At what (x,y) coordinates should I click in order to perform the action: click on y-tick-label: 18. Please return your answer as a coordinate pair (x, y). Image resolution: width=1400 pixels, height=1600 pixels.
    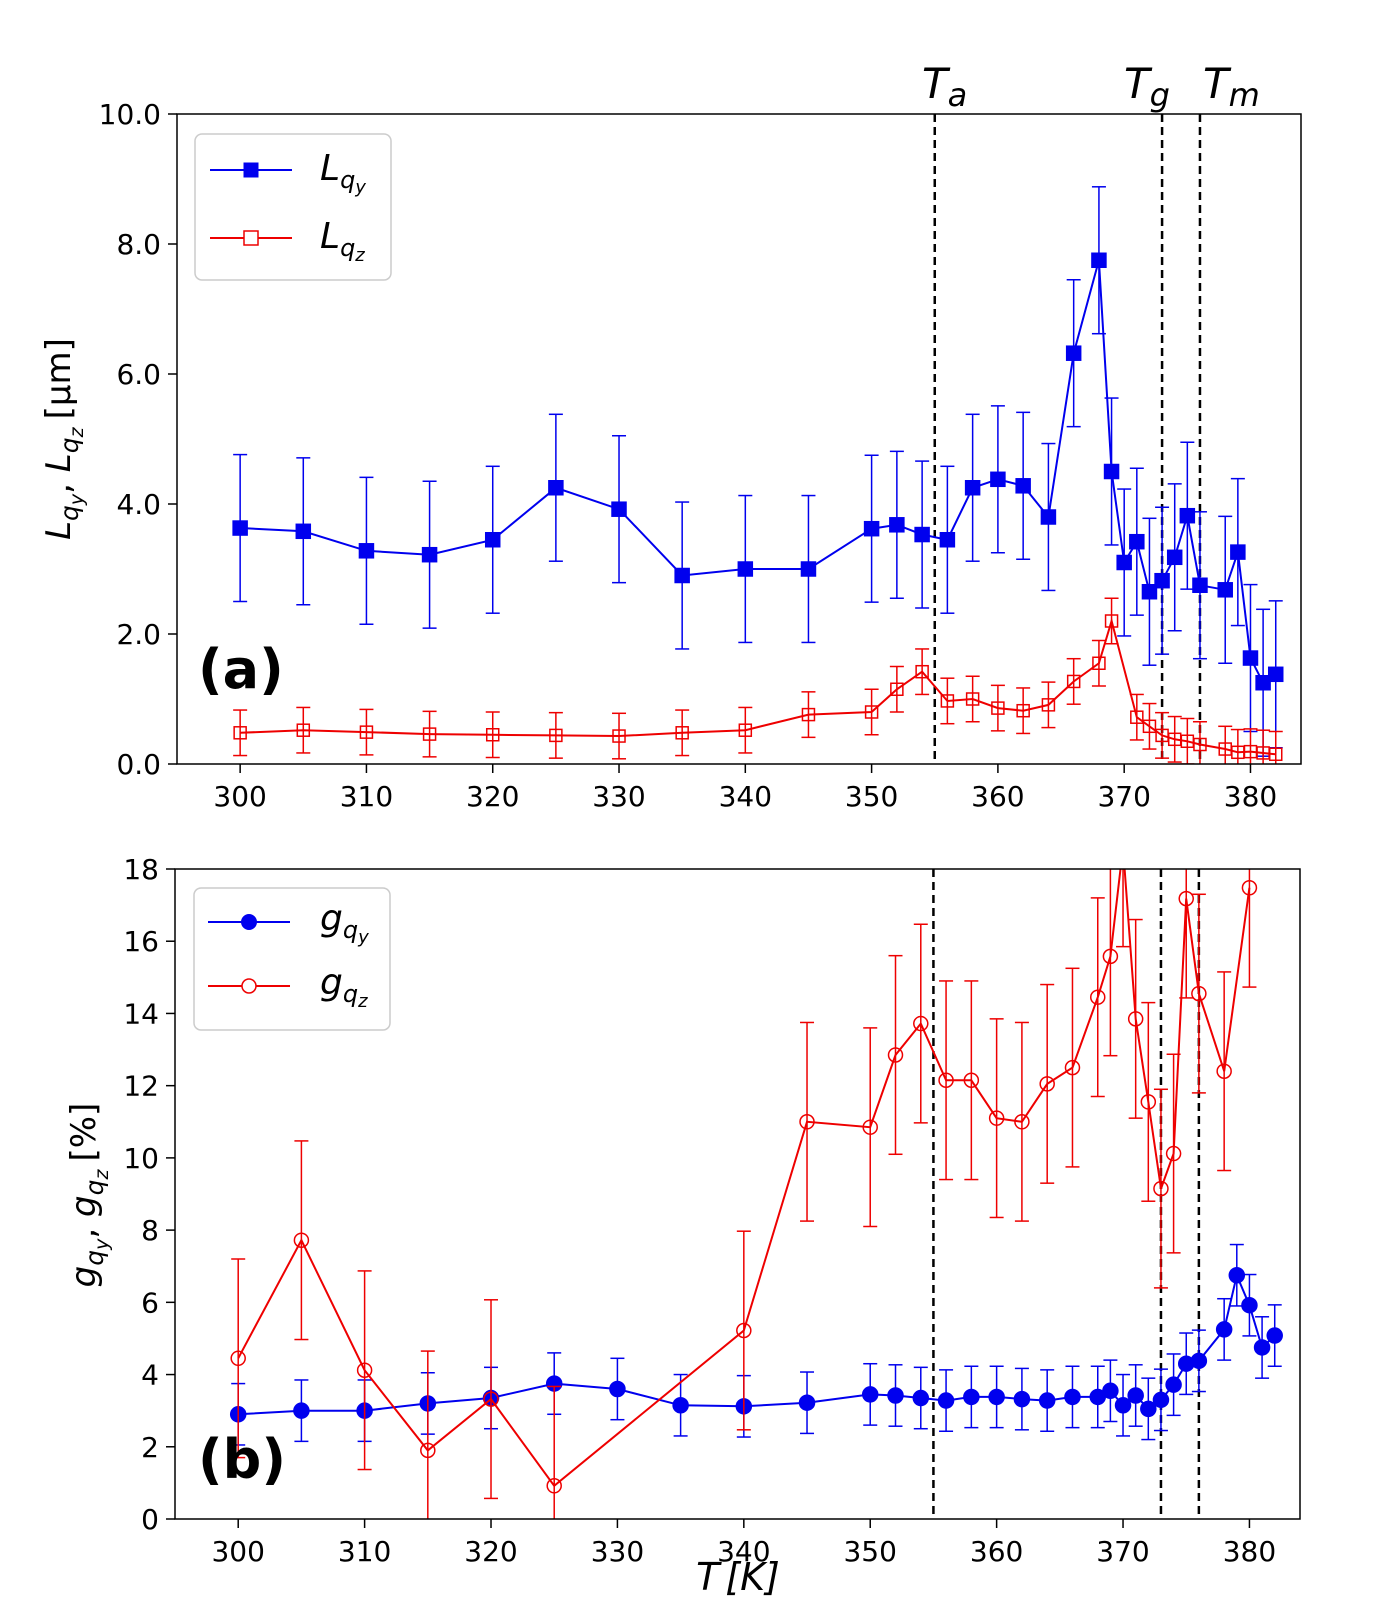
    Looking at the image, I should click on (141, 869).